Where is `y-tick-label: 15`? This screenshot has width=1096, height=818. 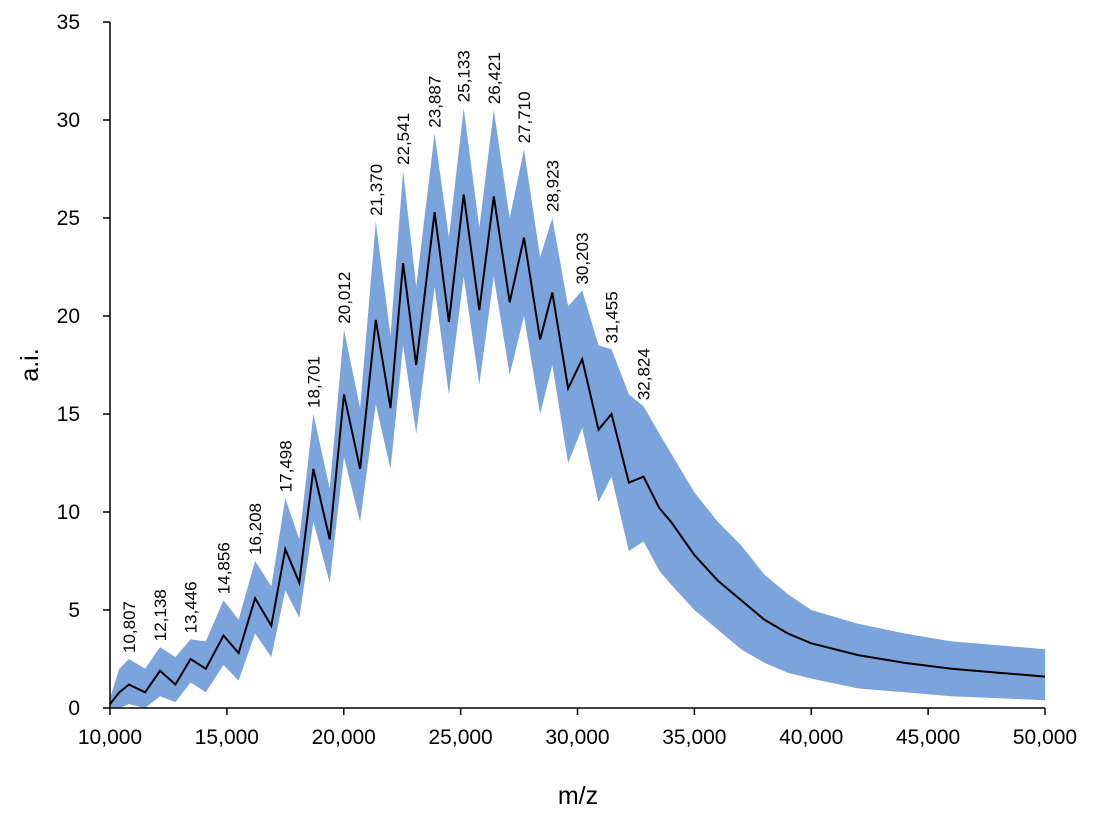
y-tick-label: 15 is located at coordinates (68, 414).